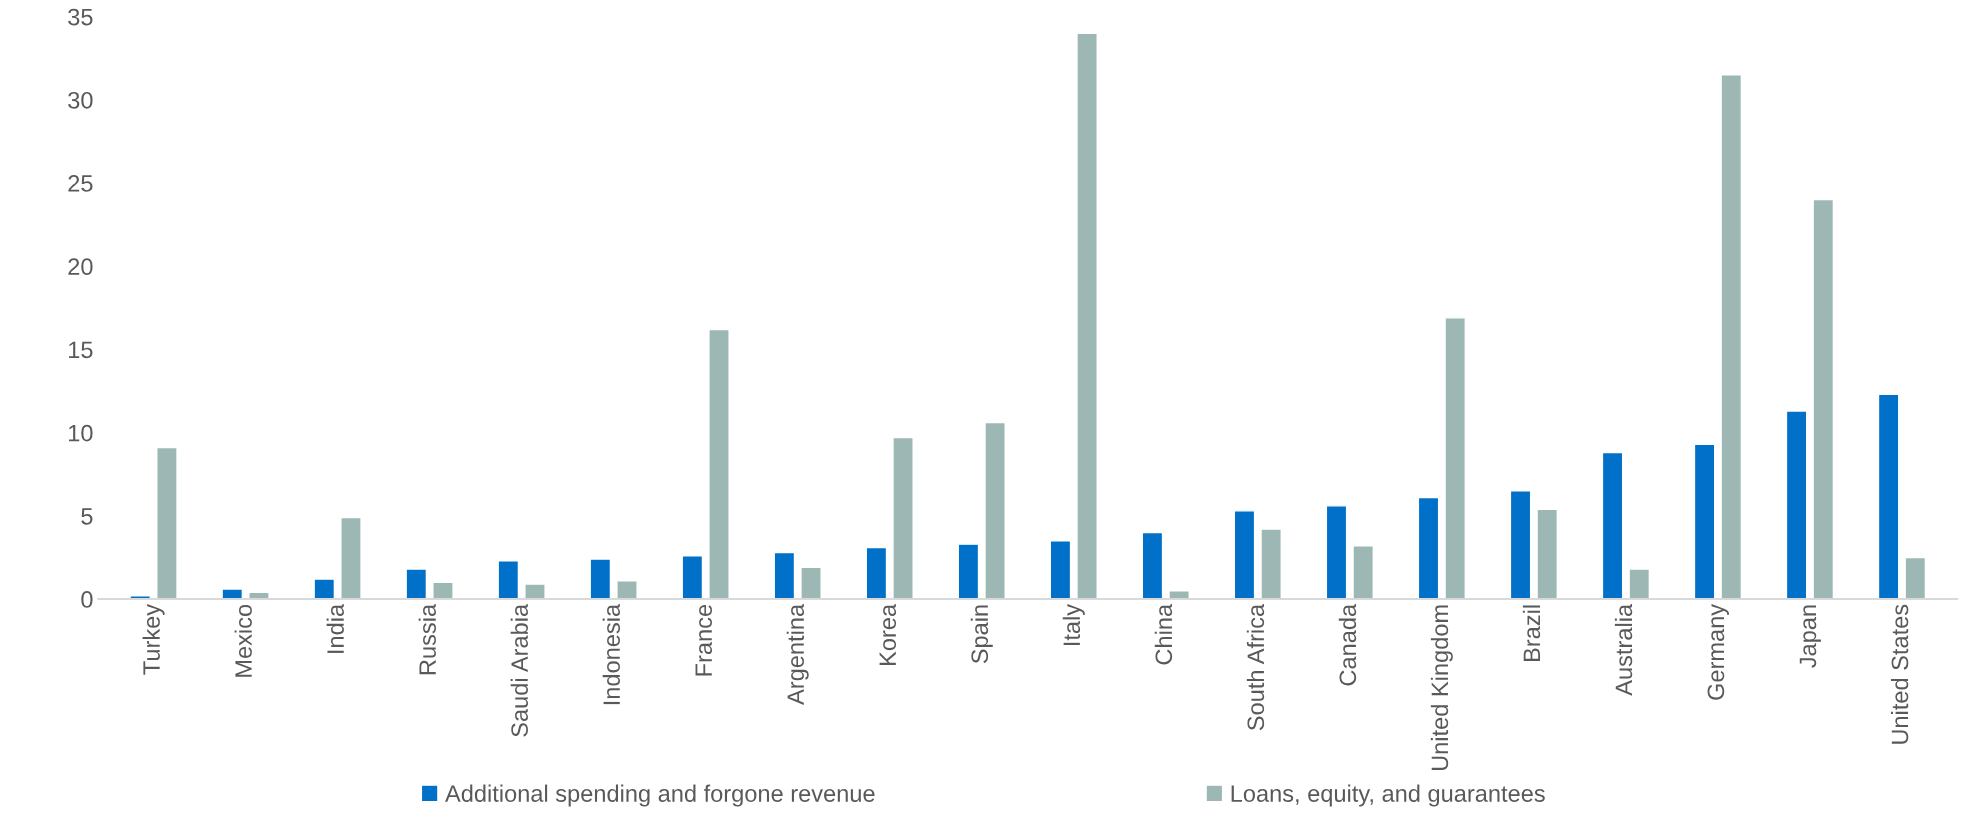  What do you see at coordinates (243, 640) in the screenshot?
I see `x-tick-label: Mexico` at bounding box center [243, 640].